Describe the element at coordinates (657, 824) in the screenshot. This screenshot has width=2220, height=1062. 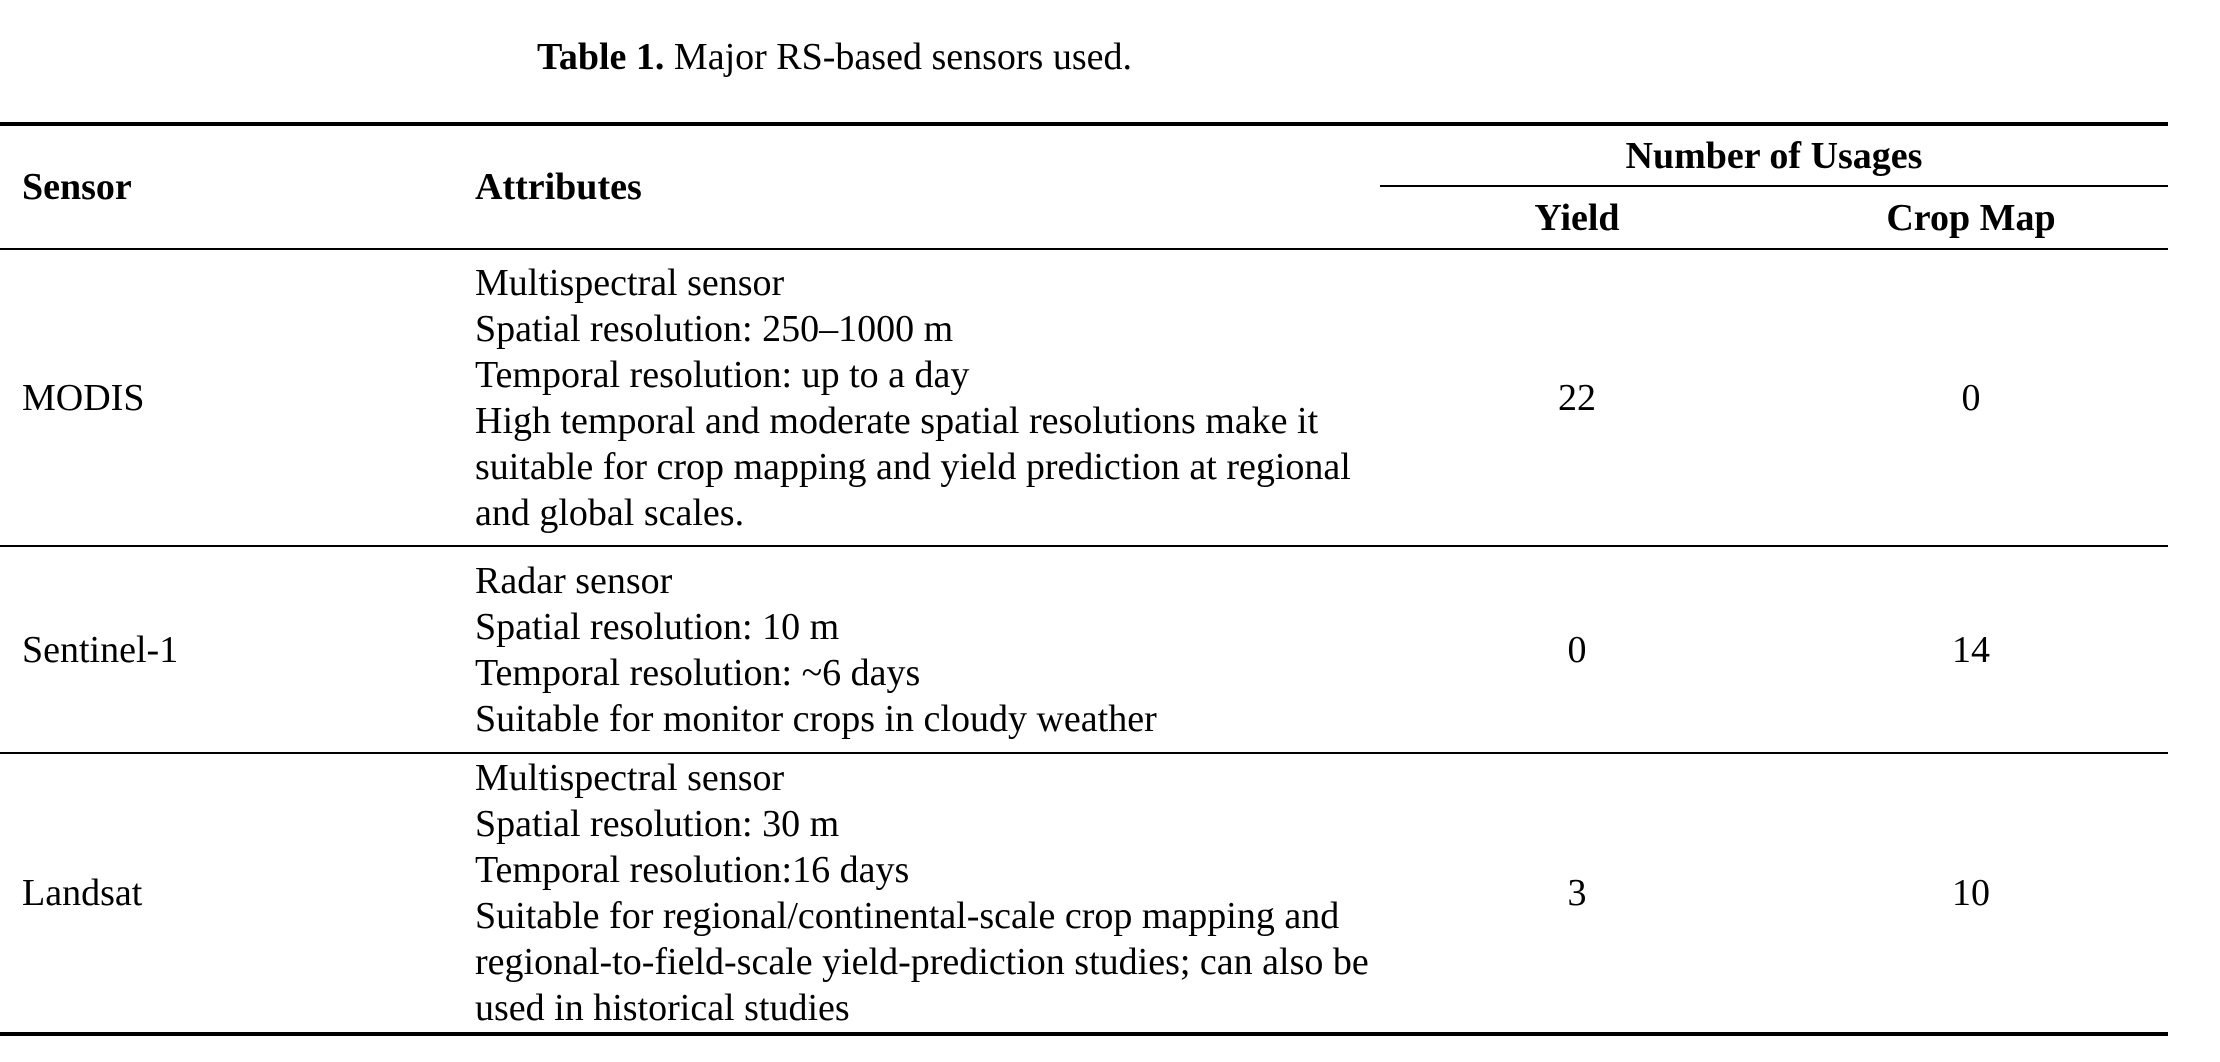
I see `attribute-line: Spatial resolution: 30 m` at that location.